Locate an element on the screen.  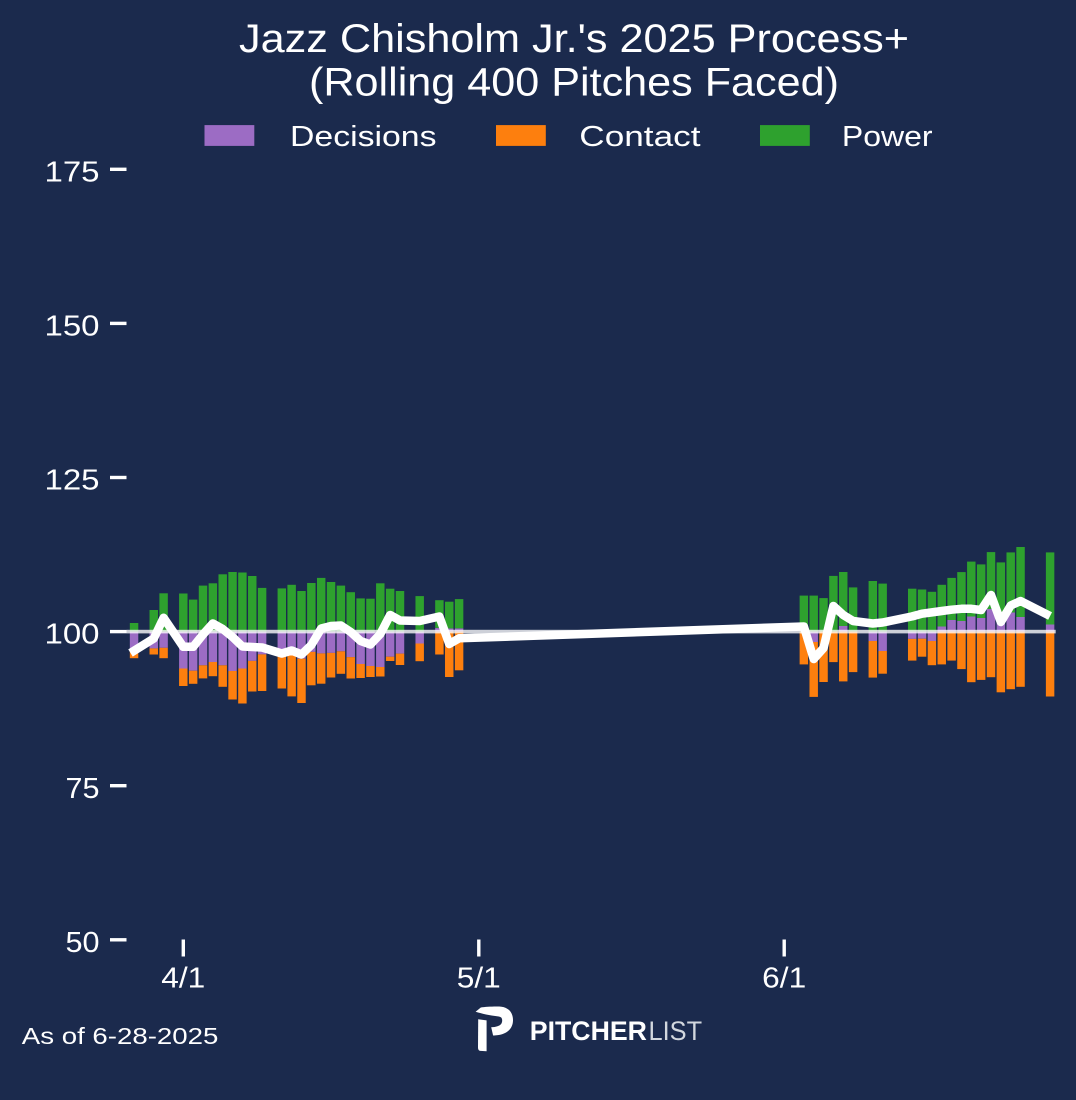
svg-text: 125 is located at coordinates (72, 481).